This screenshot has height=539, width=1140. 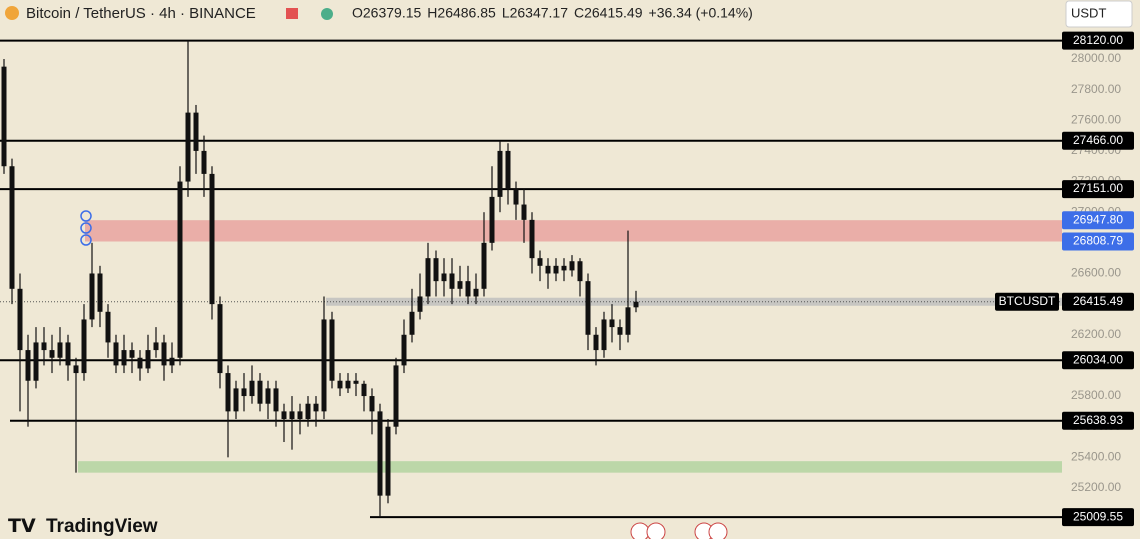 I want to click on y-tick-label: 25800.00, so click(x=1096, y=395).